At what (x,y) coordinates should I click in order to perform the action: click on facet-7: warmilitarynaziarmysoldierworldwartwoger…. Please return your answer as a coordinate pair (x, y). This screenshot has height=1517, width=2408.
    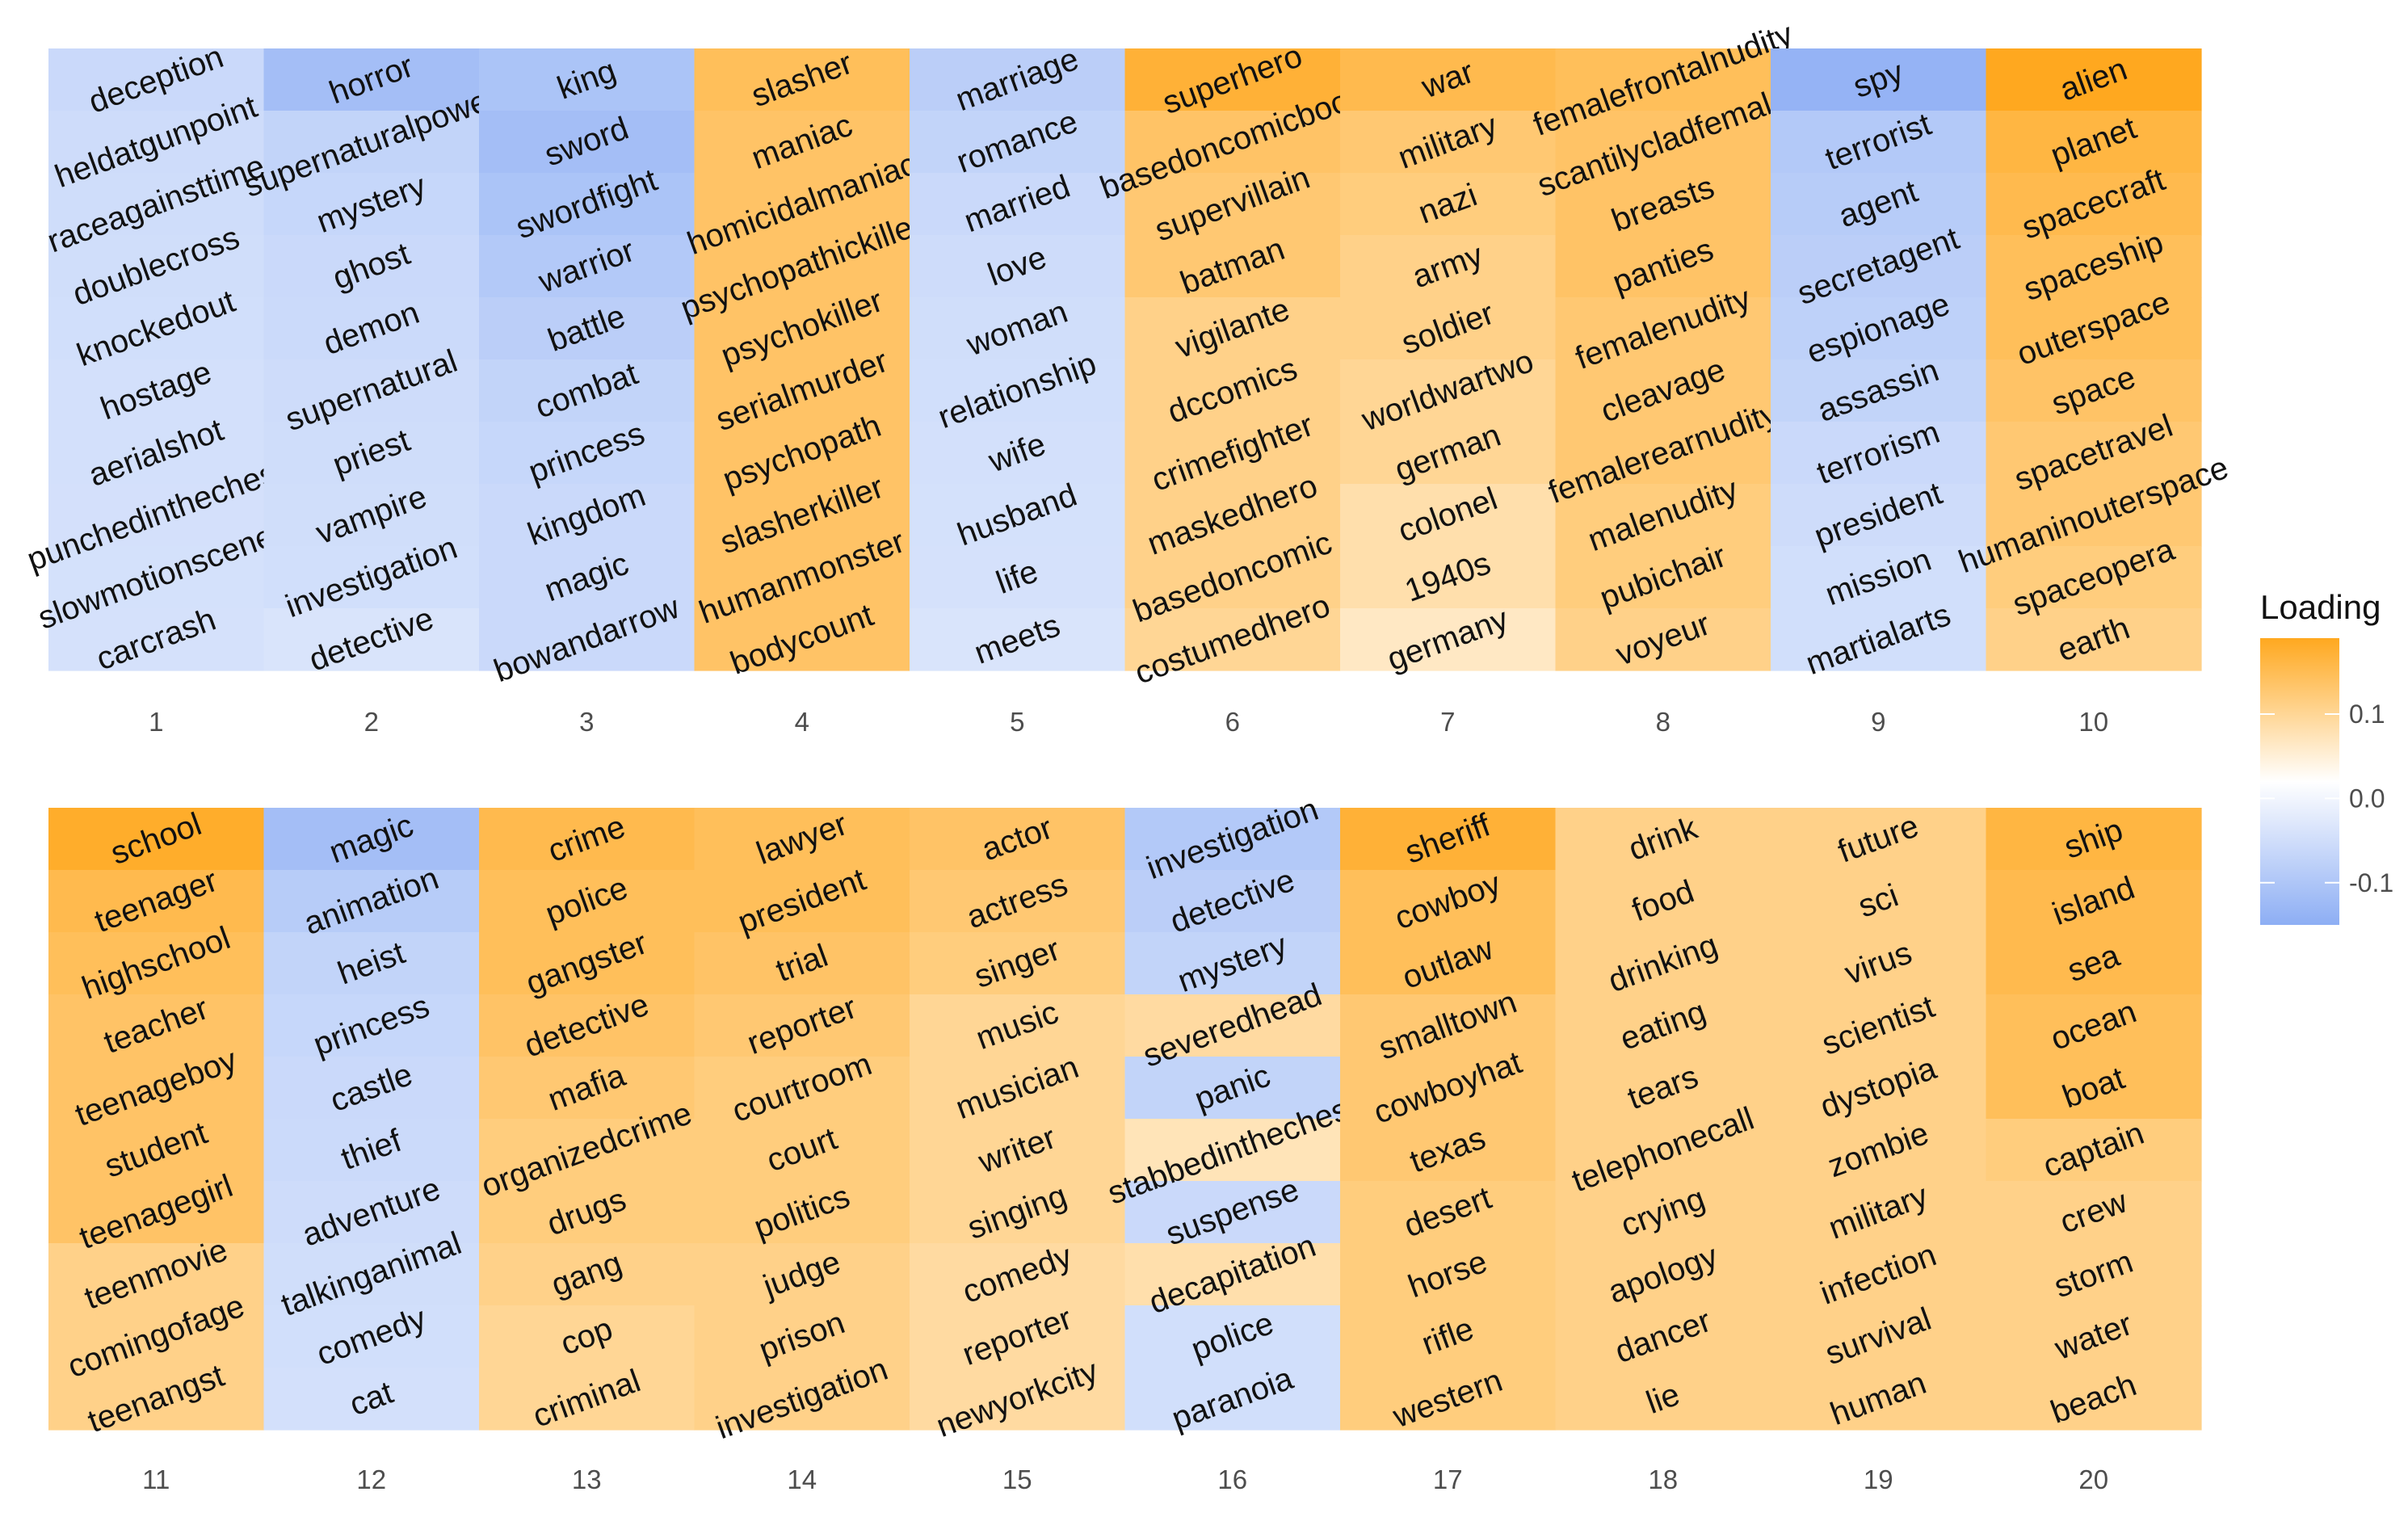
    Looking at the image, I should click on (1448, 393).